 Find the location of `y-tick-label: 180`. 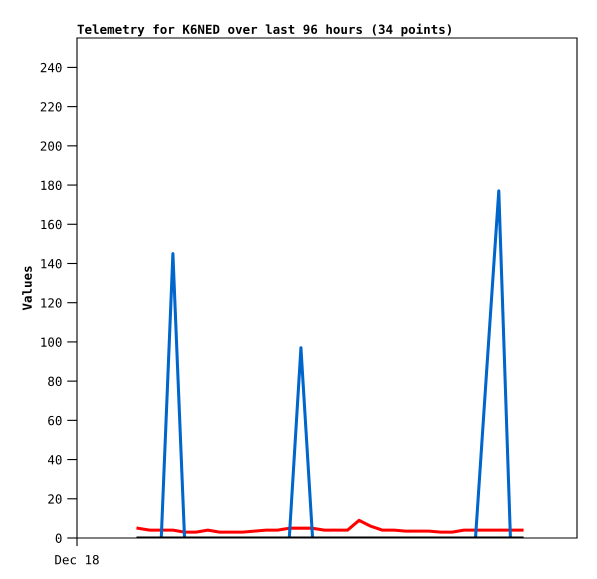

y-tick-label: 180 is located at coordinates (51, 185).